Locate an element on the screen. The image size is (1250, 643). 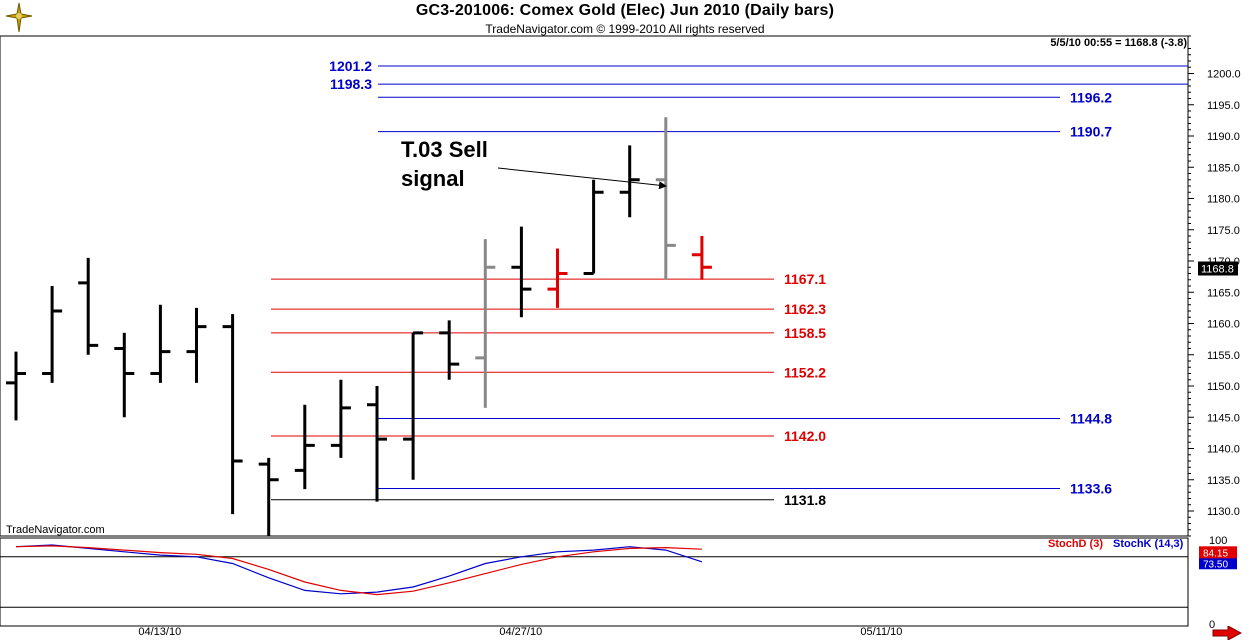
stoch-d-value-box is located at coordinates (1218, 552).